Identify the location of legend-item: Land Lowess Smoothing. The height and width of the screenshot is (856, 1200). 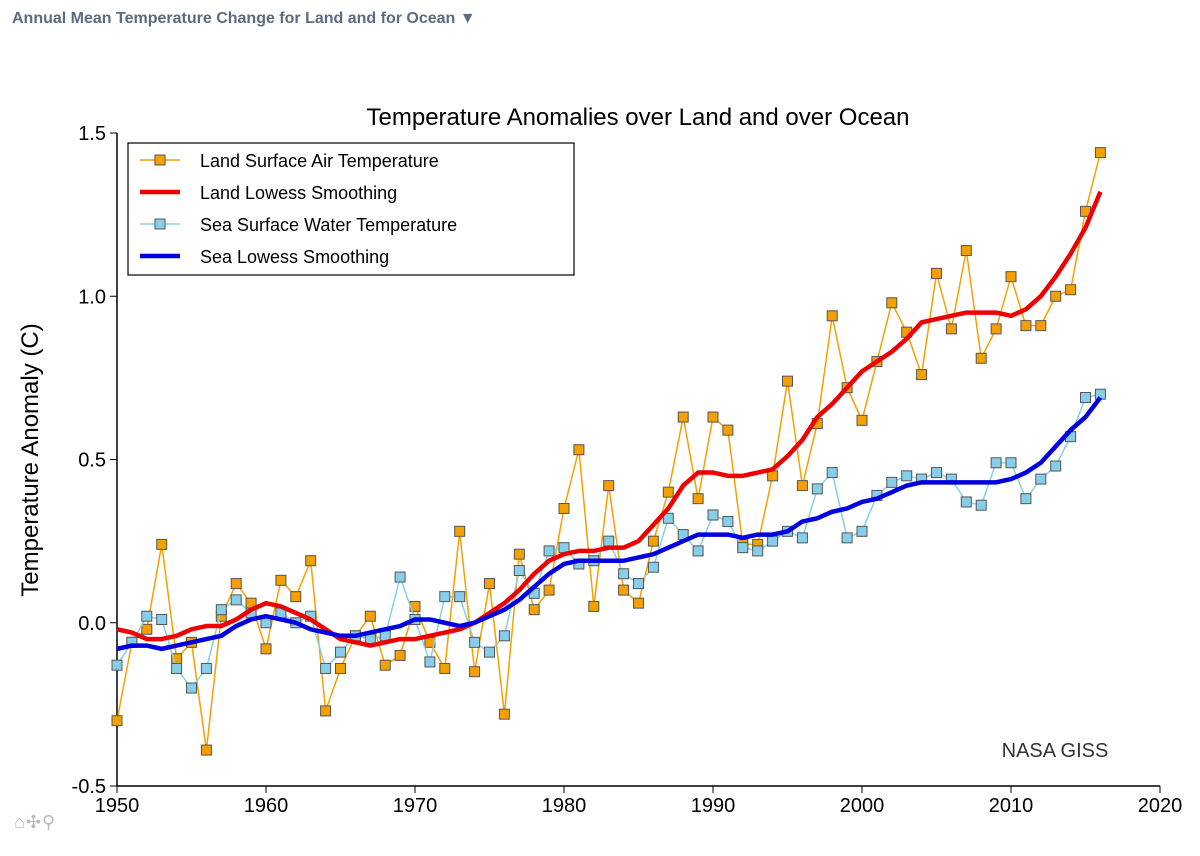
(268, 193).